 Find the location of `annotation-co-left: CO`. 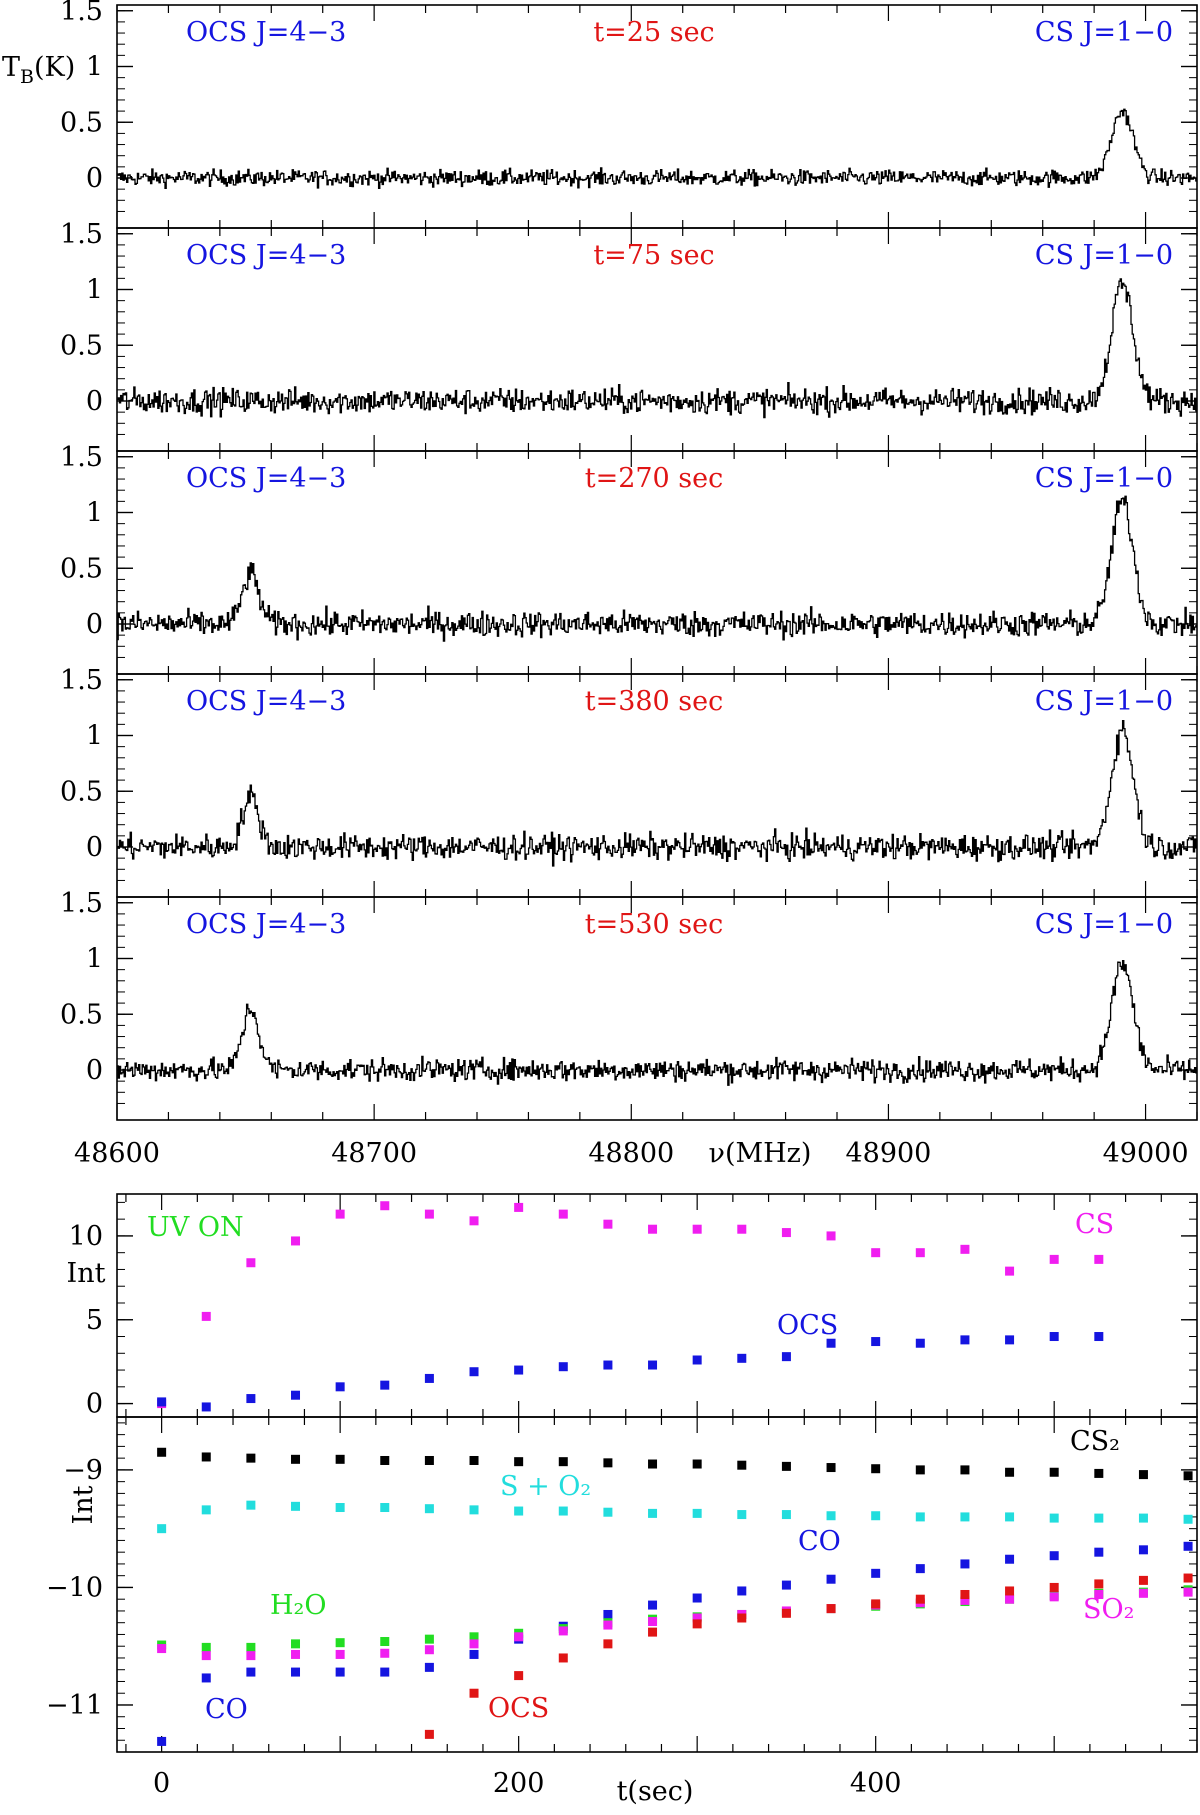

annotation-co-left: CO is located at coordinates (226, 1709).